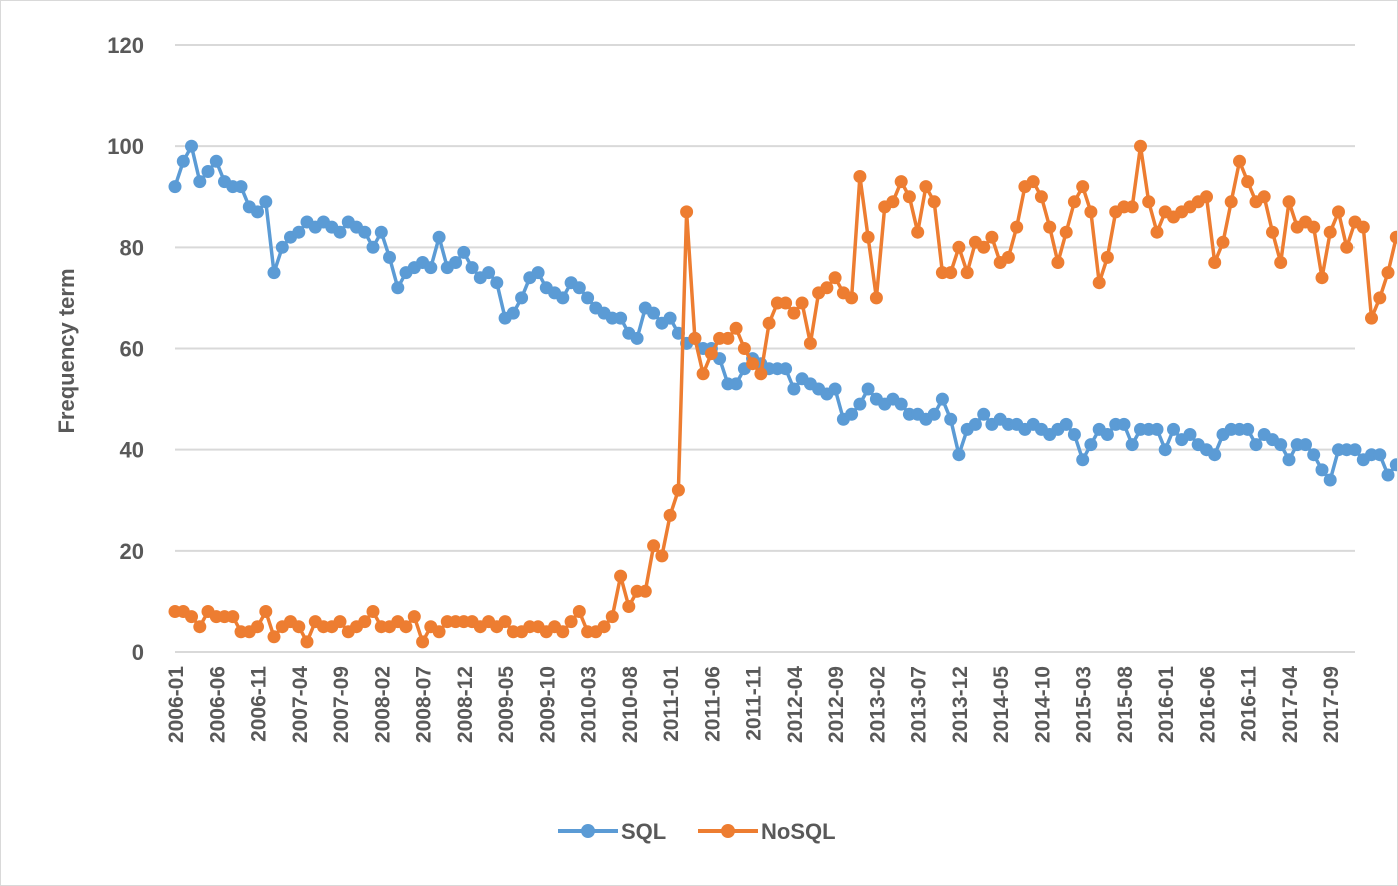 The height and width of the screenshot is (886, 1398). I want to click on x-tick-label: 2013-12, so click(960, 704).